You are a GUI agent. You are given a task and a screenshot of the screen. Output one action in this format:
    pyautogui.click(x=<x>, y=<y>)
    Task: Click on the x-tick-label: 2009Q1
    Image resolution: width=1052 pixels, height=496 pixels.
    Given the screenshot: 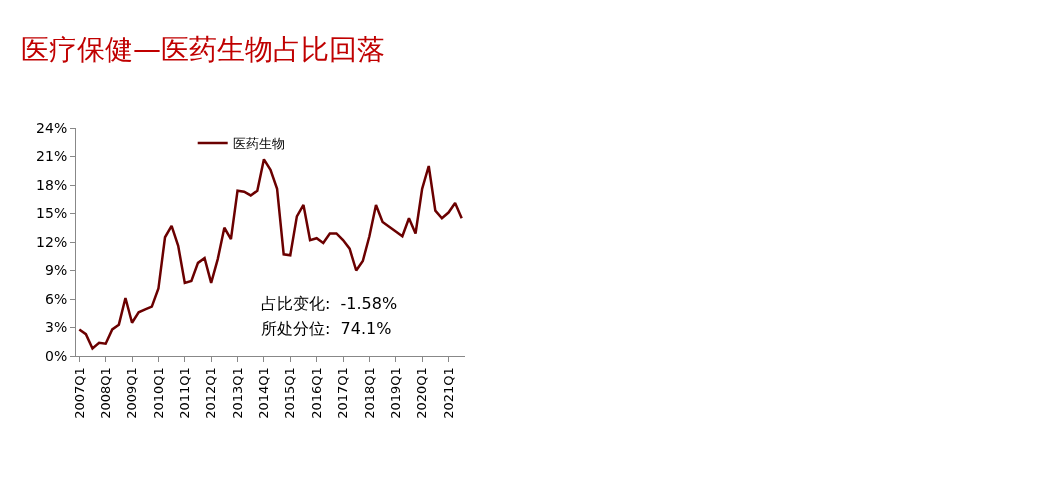 What is the action you would take?
    pyautogui.click(x=132, y=393)
    